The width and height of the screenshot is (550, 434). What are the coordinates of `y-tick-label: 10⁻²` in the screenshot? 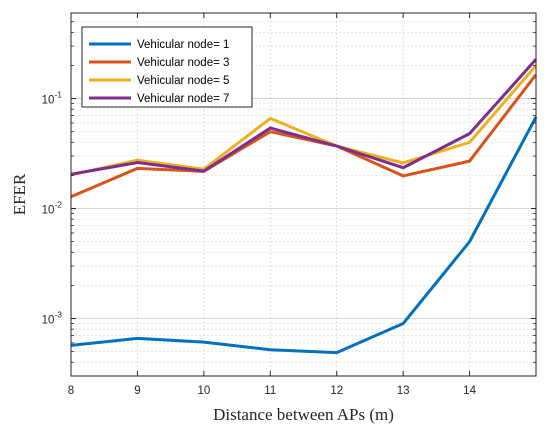 It's located at (52, 208).